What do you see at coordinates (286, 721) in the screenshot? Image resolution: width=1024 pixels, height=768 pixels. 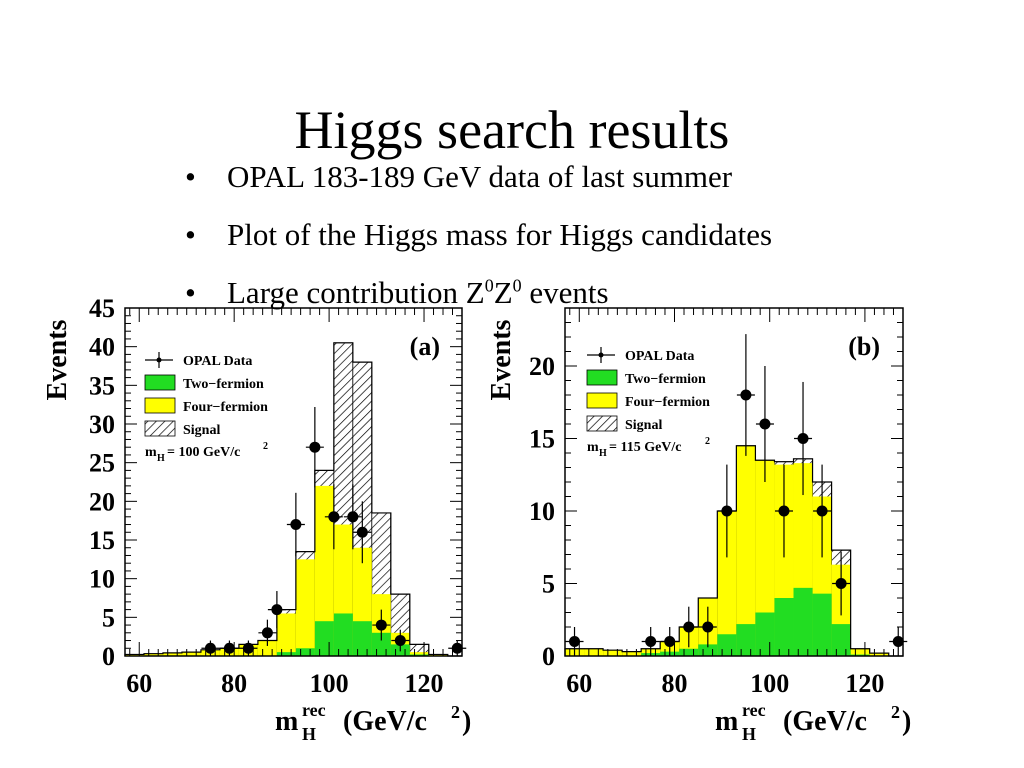 I see `x-axis-label-symbol: m` at bounding box center [286, 721].